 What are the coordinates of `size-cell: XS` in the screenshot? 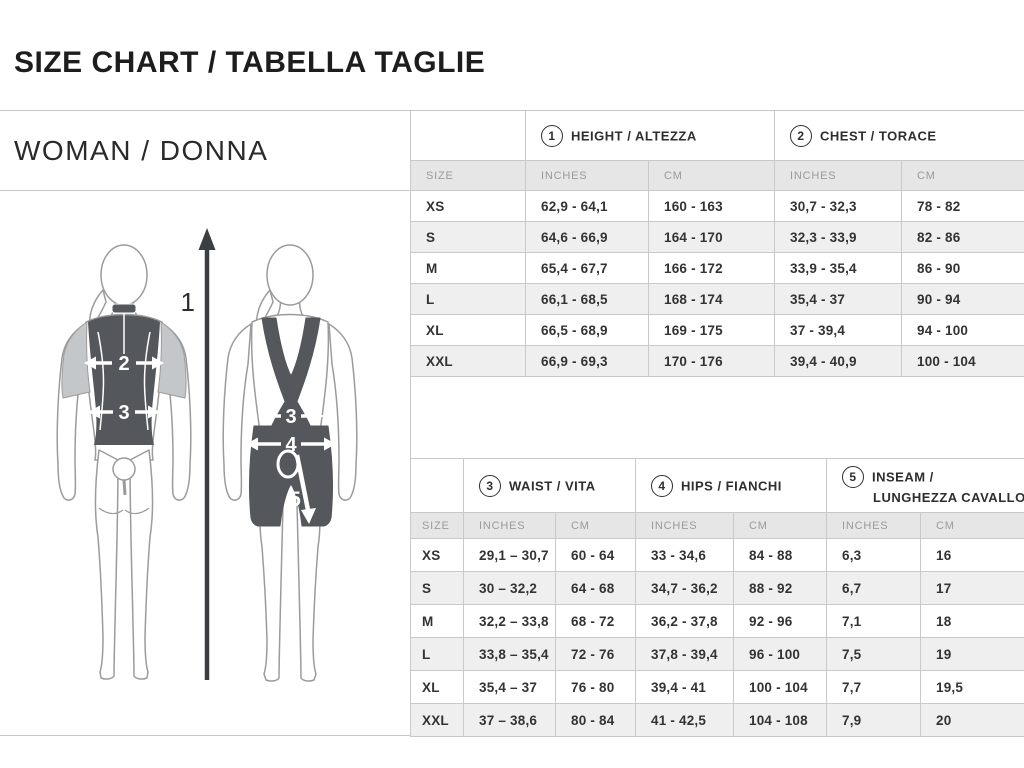 It's located at (468, 206).